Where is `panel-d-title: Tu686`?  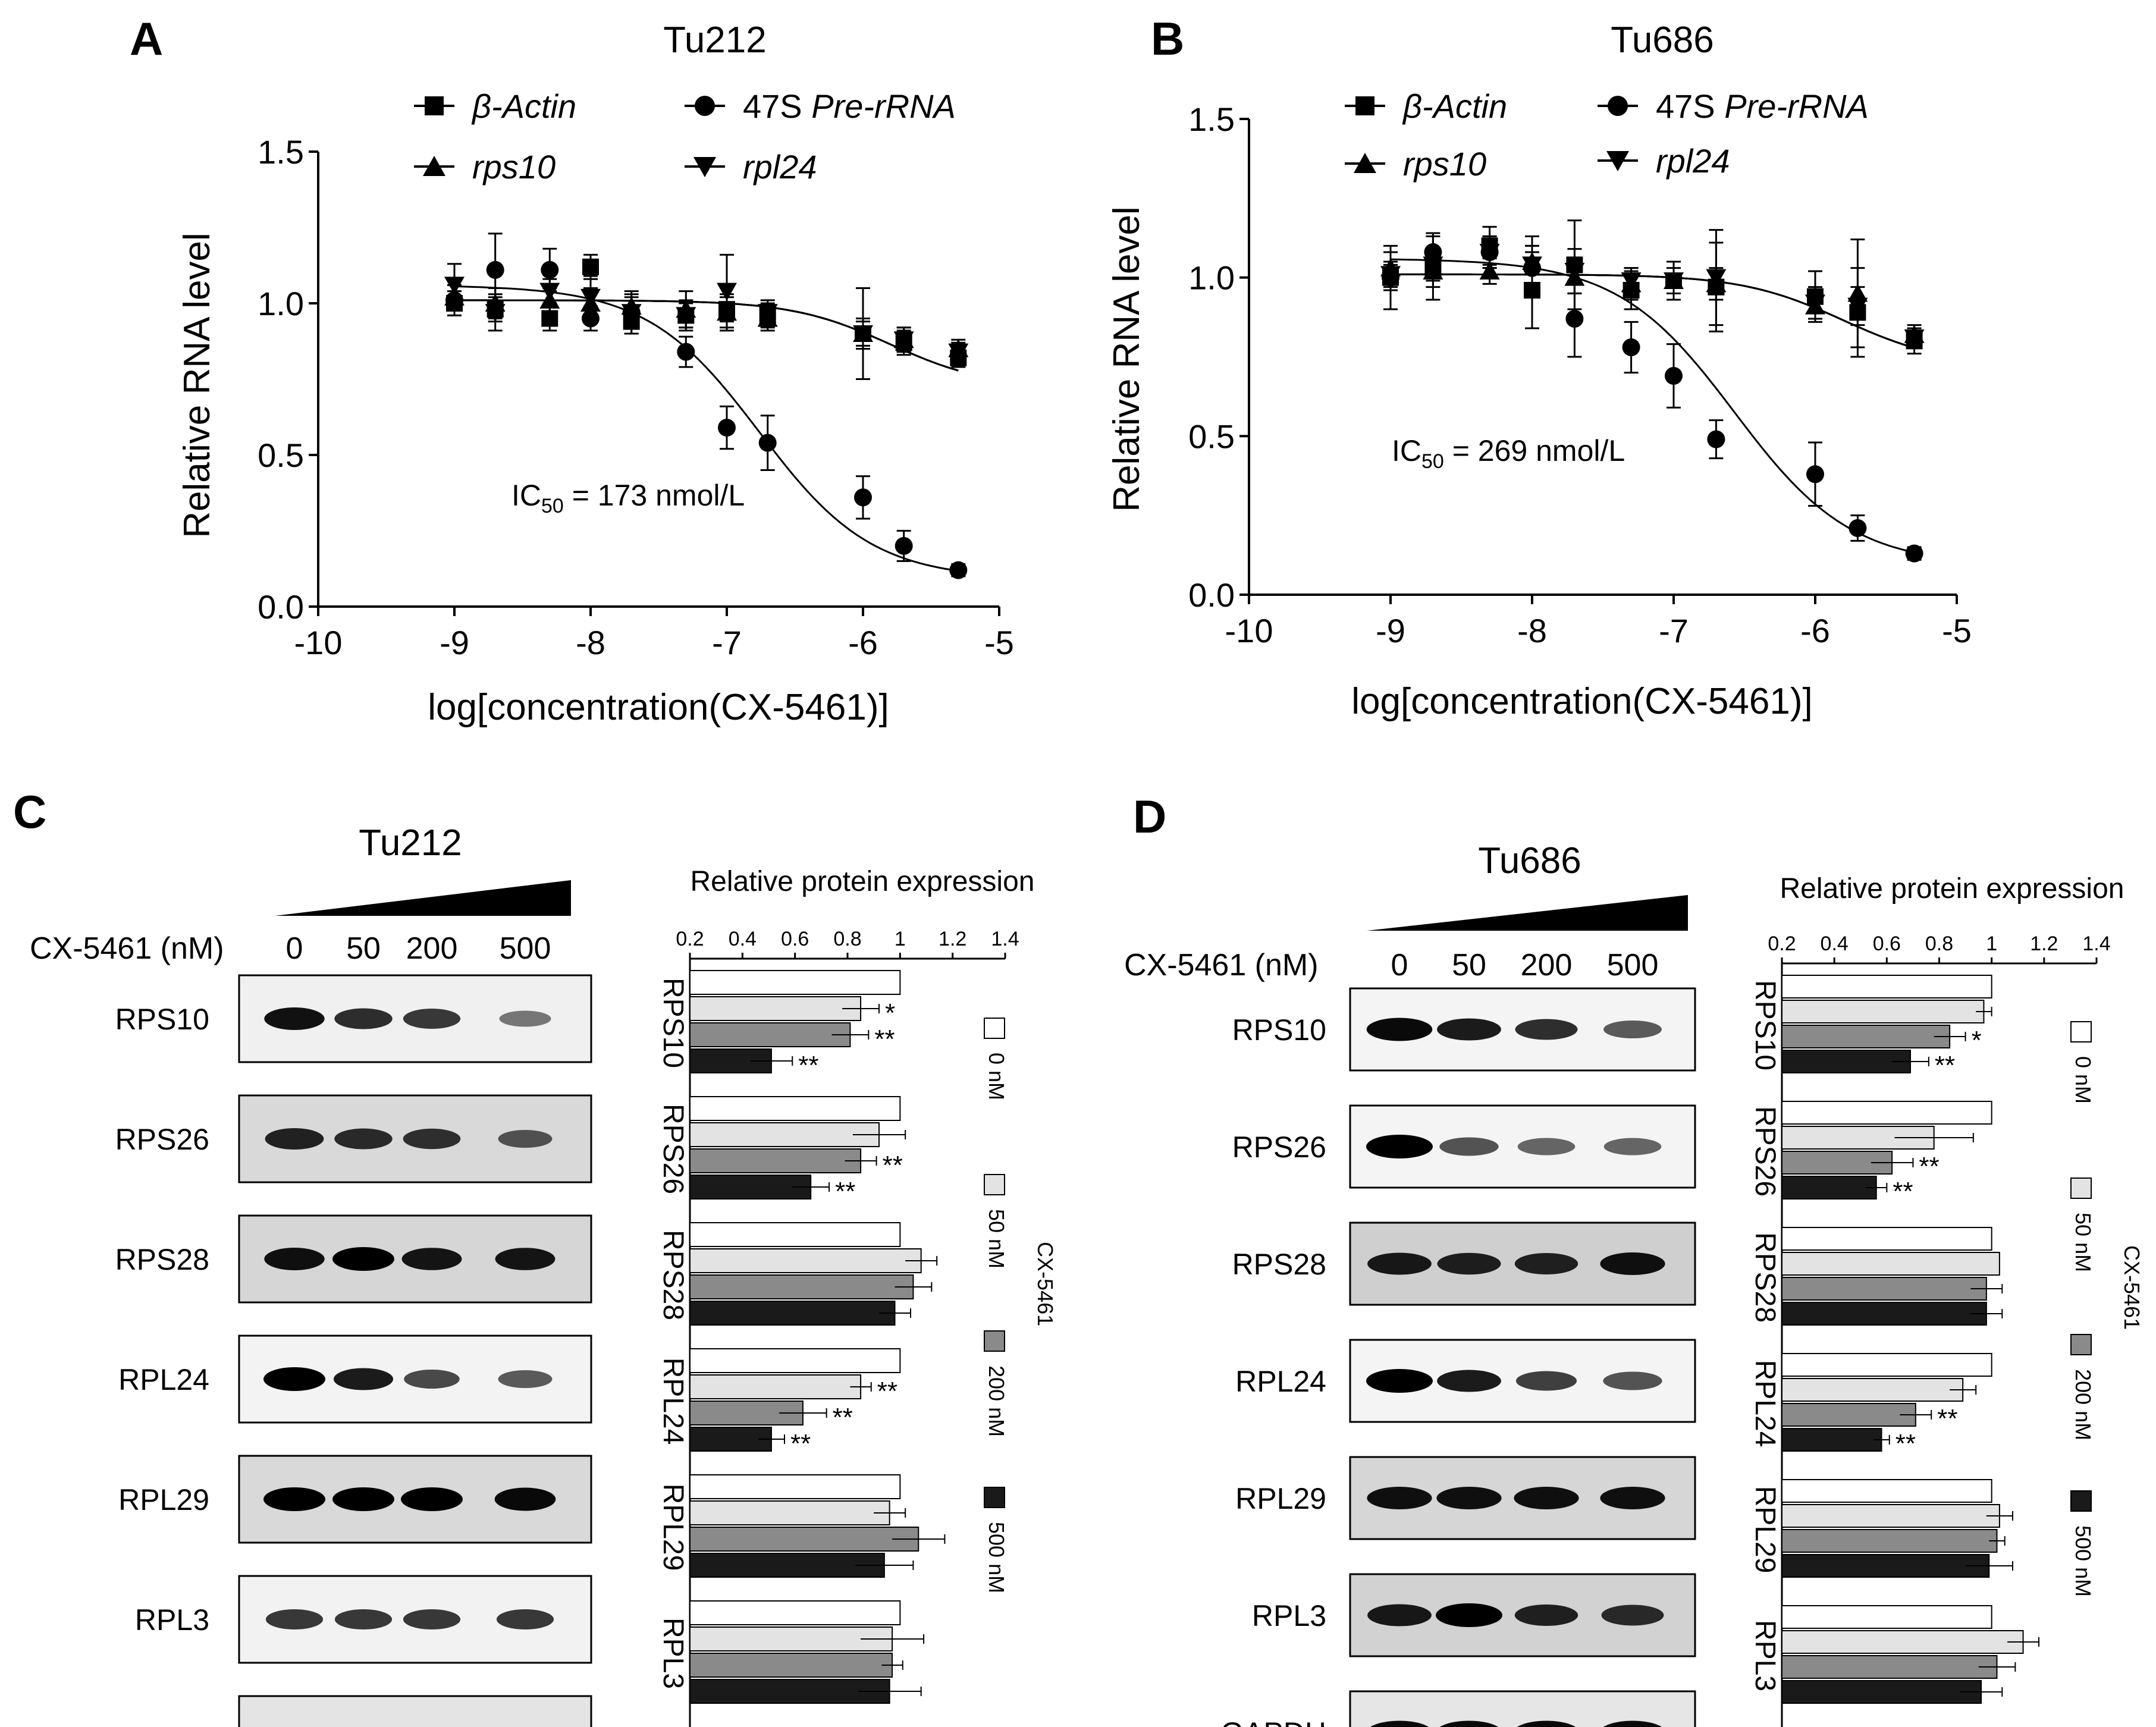
panel-d-title: Tu686 is located at coordinates (1529, 860).